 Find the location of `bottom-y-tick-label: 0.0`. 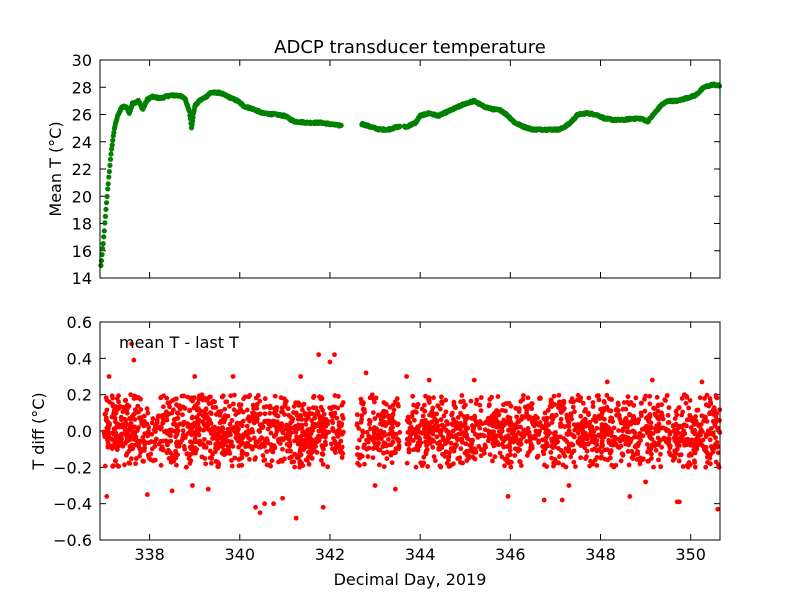

bottom-y-tick-label: 0.0 is located at coordinates (79, 431).